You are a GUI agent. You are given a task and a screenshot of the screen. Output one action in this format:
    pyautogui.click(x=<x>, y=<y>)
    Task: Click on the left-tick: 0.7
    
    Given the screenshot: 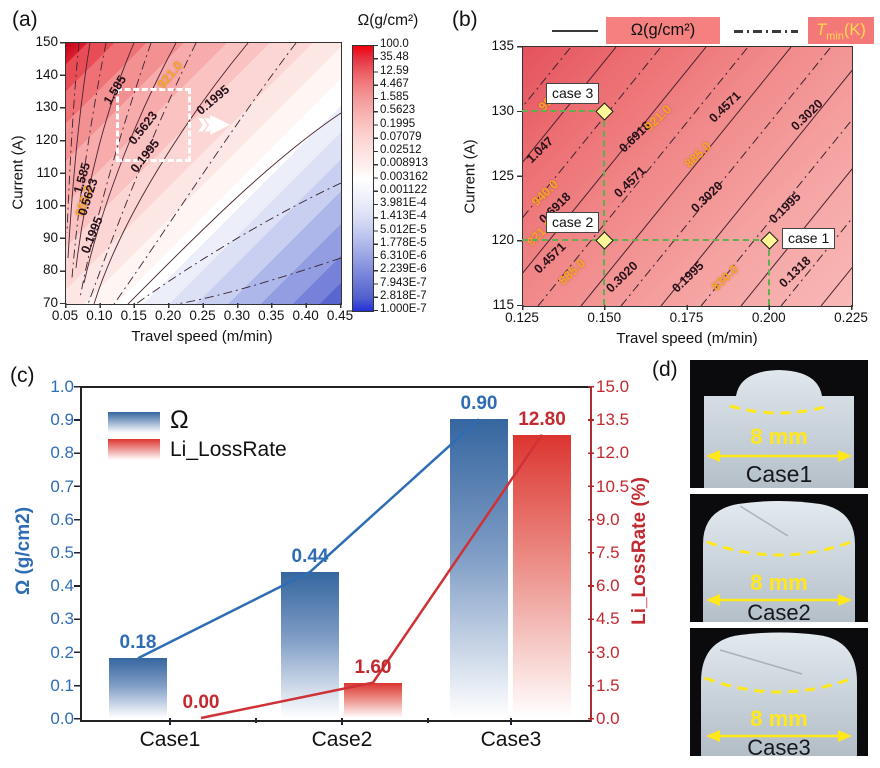 What is the action you would take?
    pyautogui.click(x=62, y=486)
    